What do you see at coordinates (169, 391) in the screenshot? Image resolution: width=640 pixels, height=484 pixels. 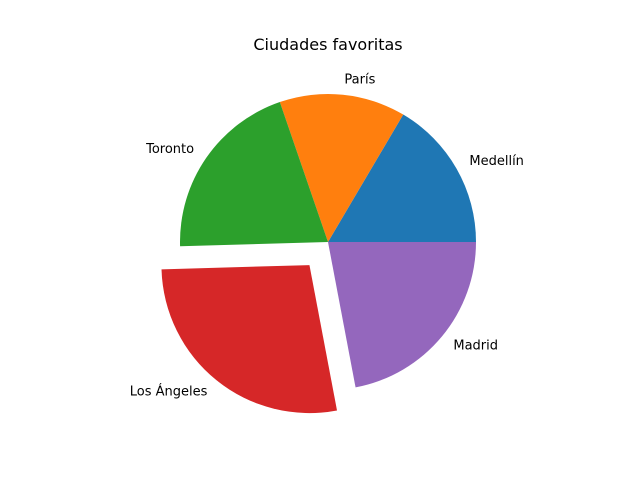 I see `pie-label-los-angeles: Los Ángeles` at bounding box center [169, 391].